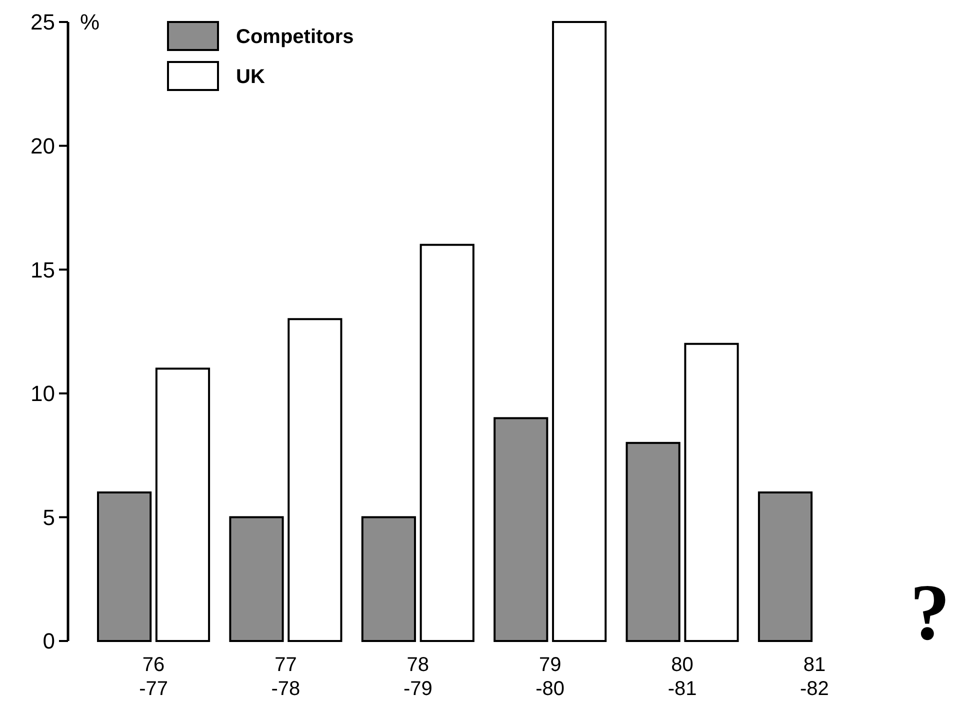 This screenshot has height=711, width=960. What do you see at coordinates (682, 677) in the screenshot?
I see `x-tick-label: 80 -81` at bounding box center [682, 677].